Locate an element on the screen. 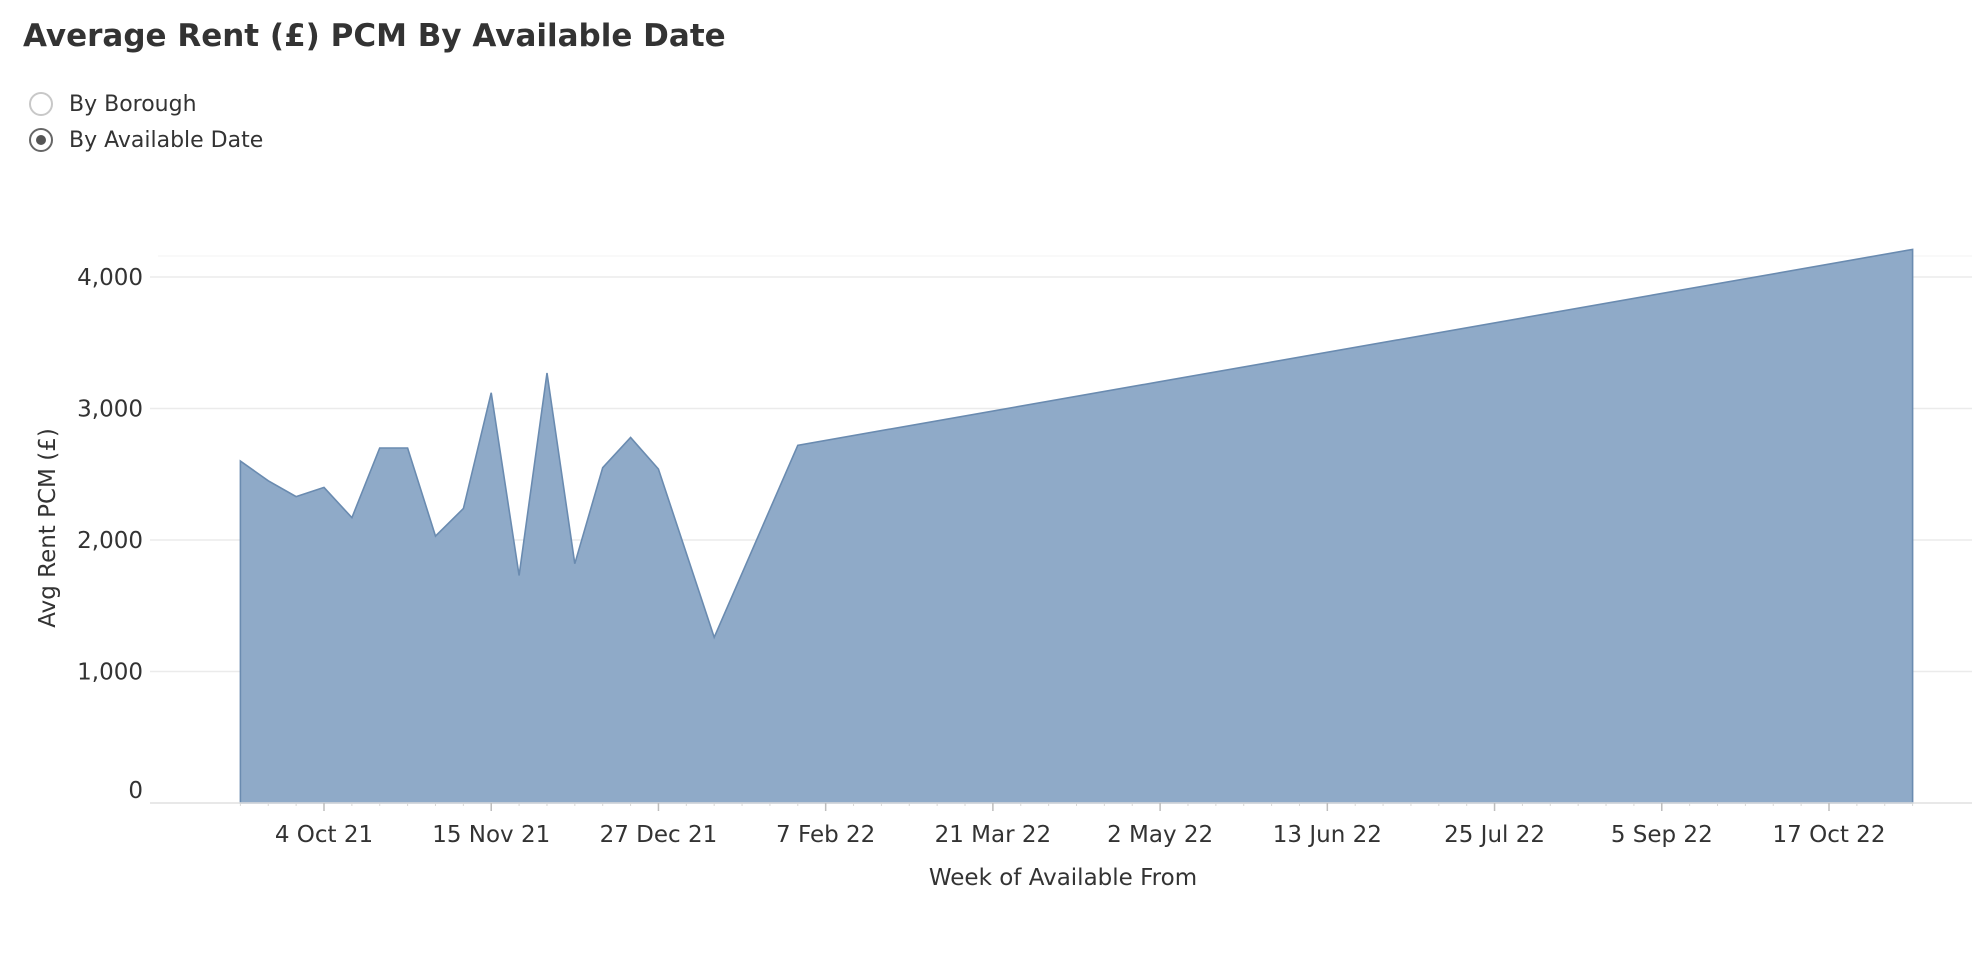  x-tick-label: 21 Mar 22 is located at coordinates (993, 835).